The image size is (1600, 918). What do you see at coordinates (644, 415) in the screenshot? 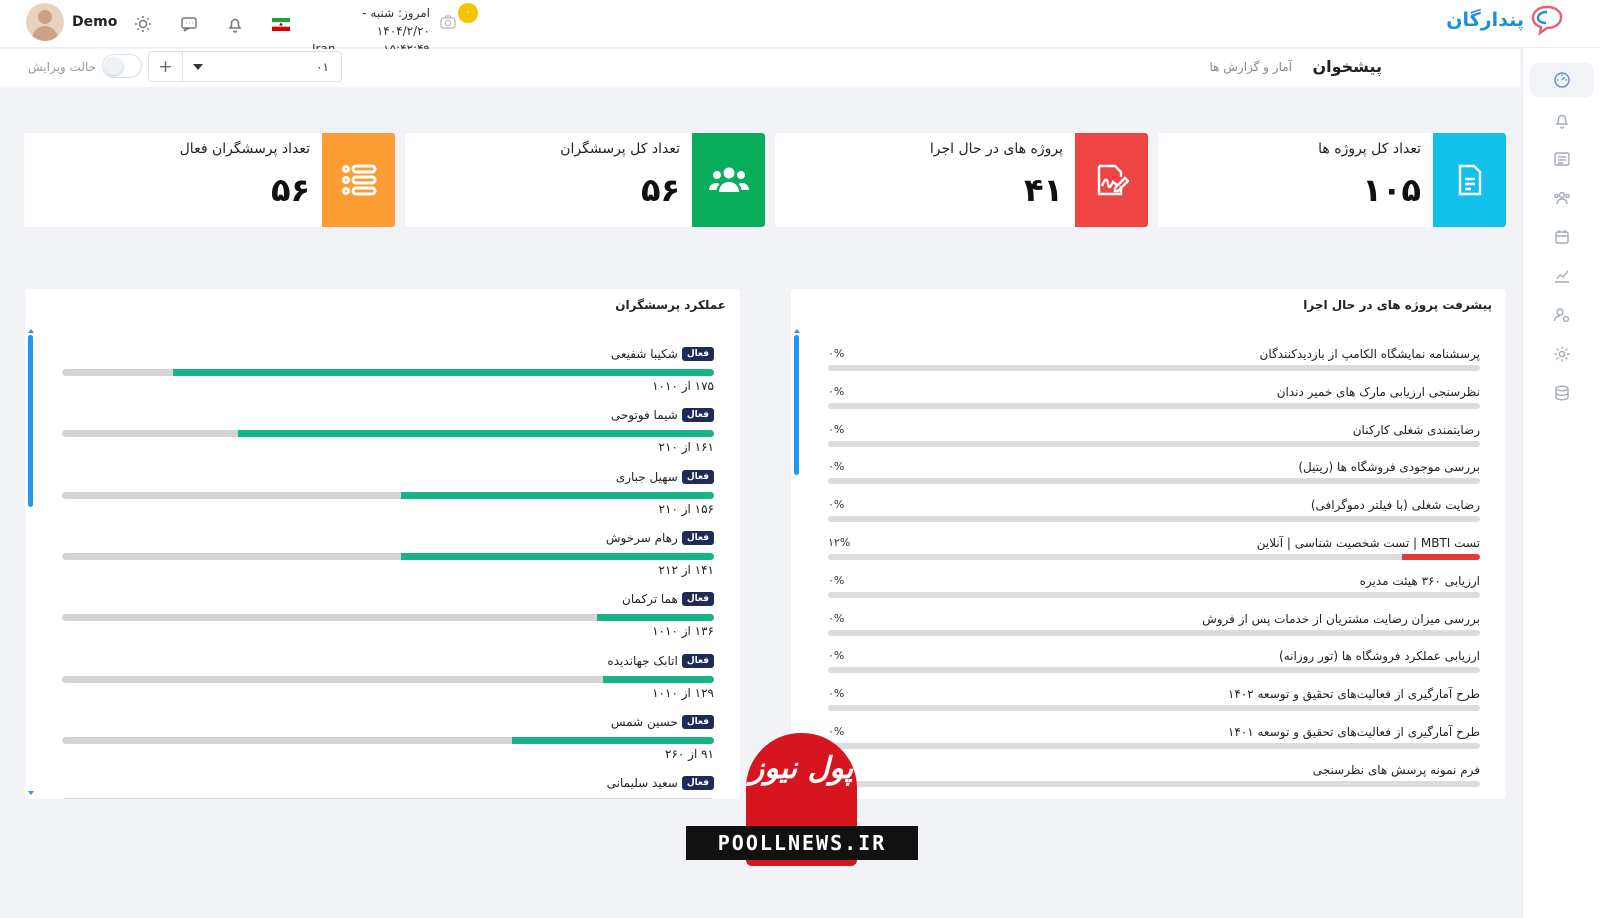
I see `surveyor-name: شیما فوتوحی` at bounding box center [644, 415].